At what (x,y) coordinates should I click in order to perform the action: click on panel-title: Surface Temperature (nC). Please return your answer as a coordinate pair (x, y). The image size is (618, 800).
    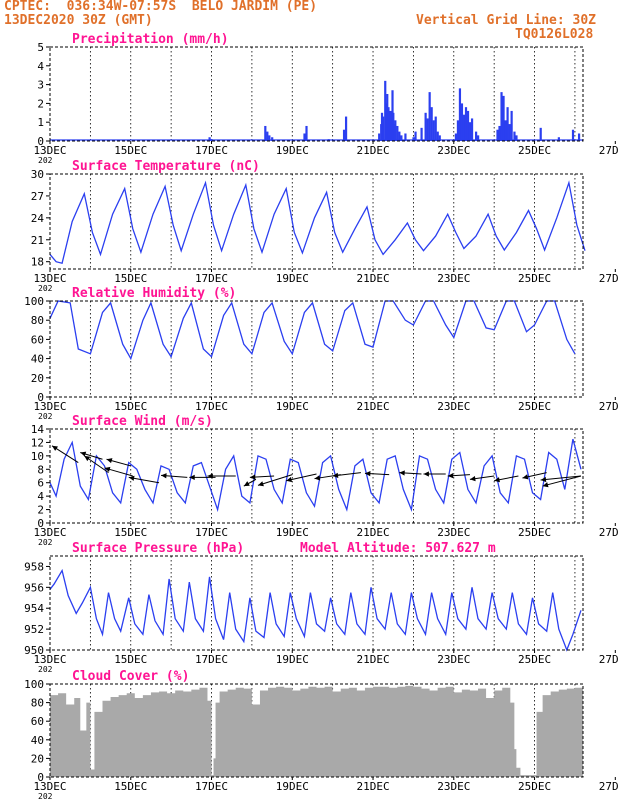
    Looking at the image, I should click on (166, 166).